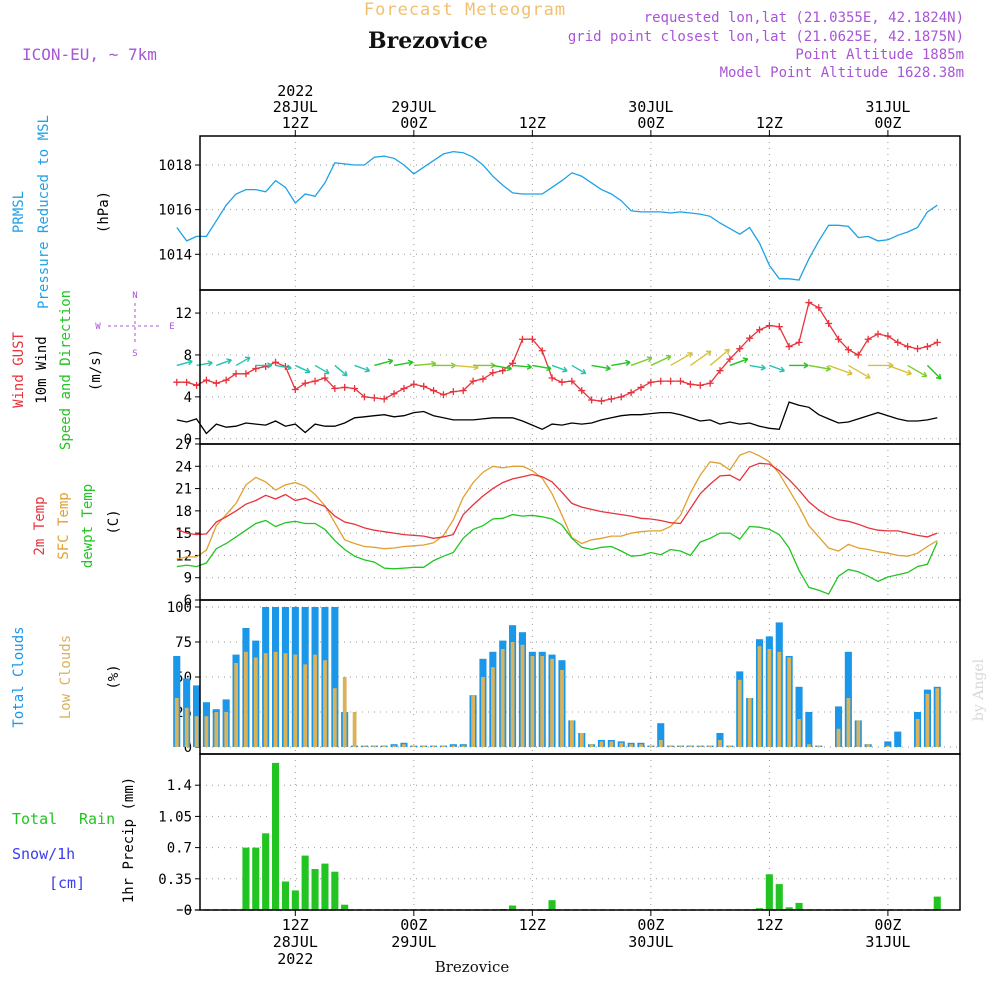 The width and height of the screenshot is (1000, 1000). I want to click on y-tick-label: 12, so click(183, 314).